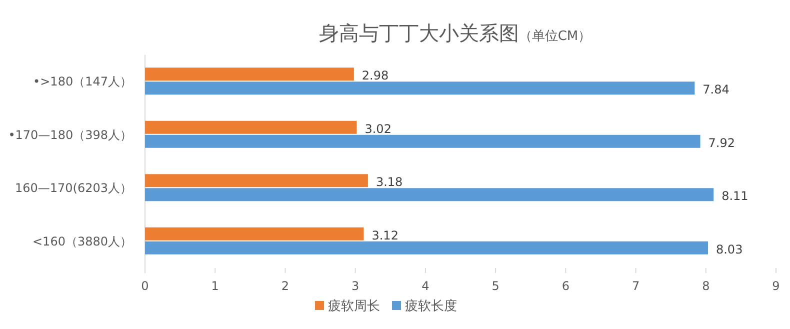 The width and height of the screenshot is (790, 329). I want to click on data-label: 8.03, so click(729, 249).